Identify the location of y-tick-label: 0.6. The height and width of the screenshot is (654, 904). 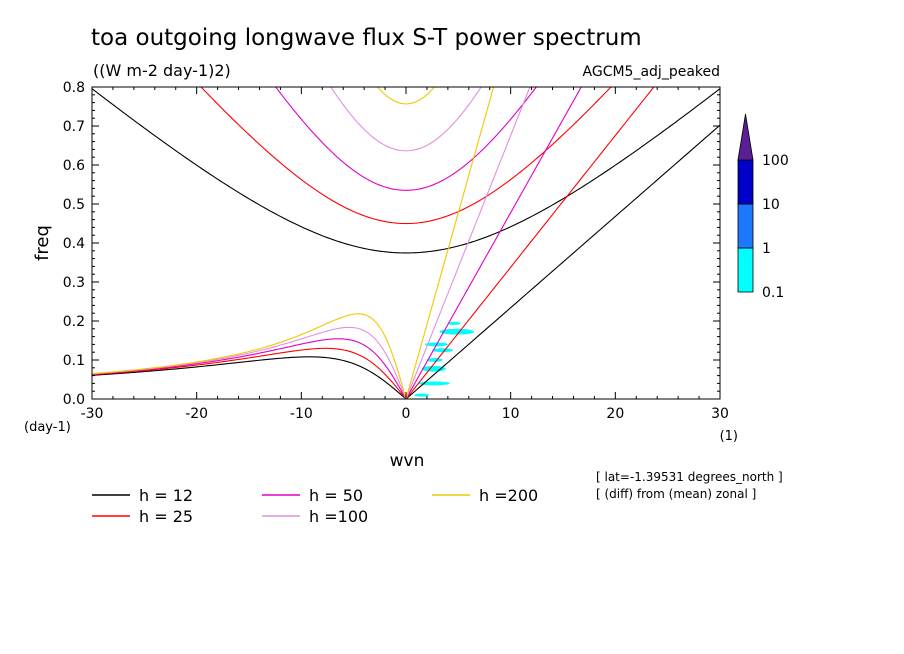
(74, 166).